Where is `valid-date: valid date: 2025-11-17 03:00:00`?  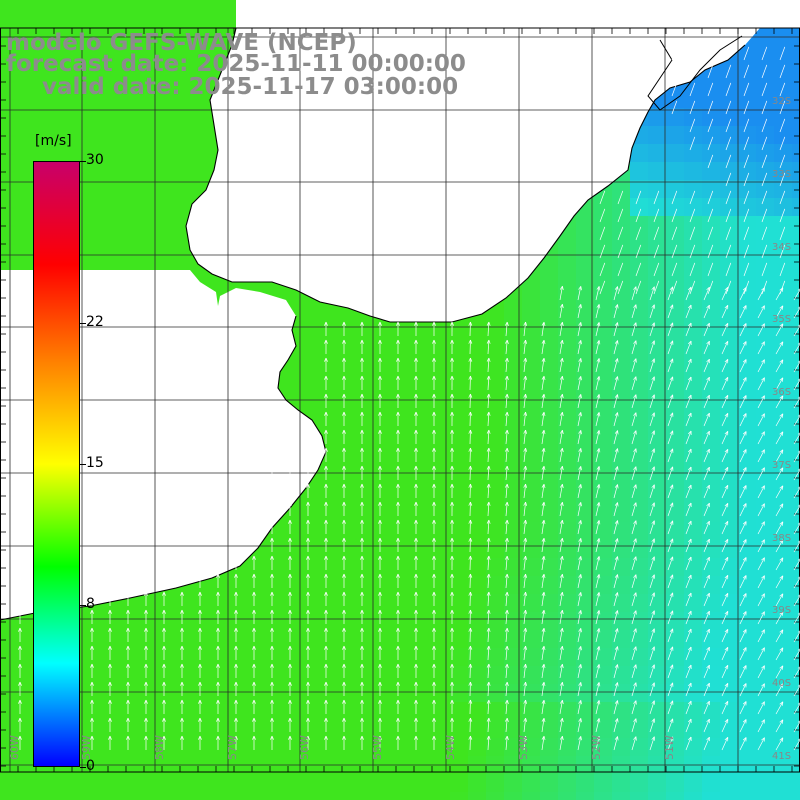
valid-date: valid date: 2025-11-17 03:00:00 is located at coordinates (250, 87).